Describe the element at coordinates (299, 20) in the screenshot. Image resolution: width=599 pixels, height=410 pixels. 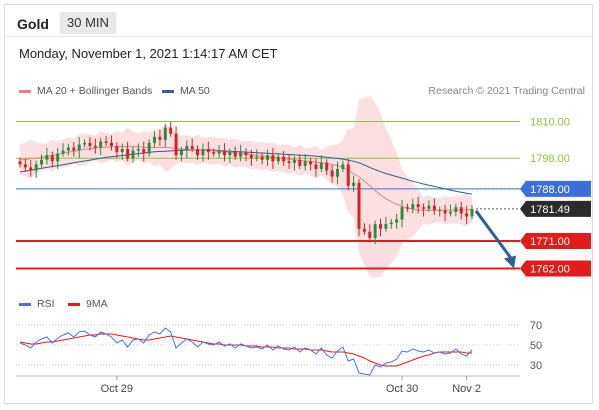
I see `chart-header: Gold 30 MIN` at that location.